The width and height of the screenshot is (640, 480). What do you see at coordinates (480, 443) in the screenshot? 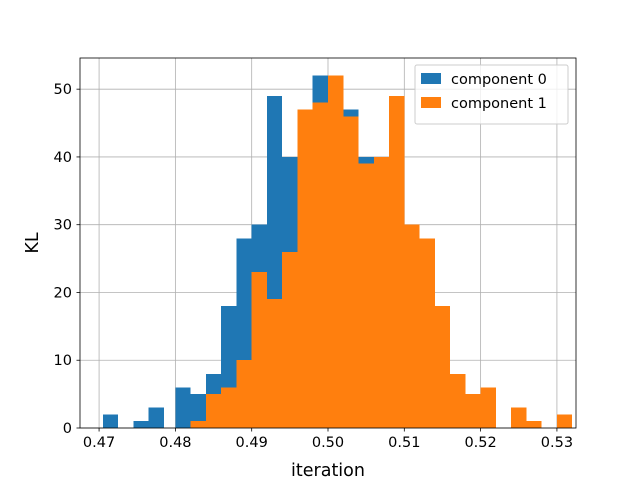
I see `x-tick-label-5: 0.52` at bounding box center [480, 443].